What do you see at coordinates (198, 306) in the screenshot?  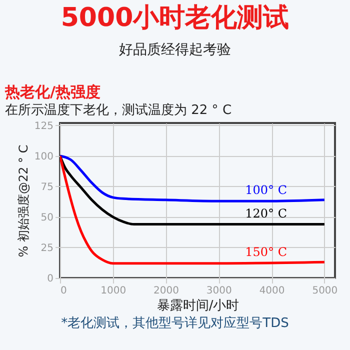 I see `x-axis-title: 暴露时间/小时` at bounding box center [198, 306].